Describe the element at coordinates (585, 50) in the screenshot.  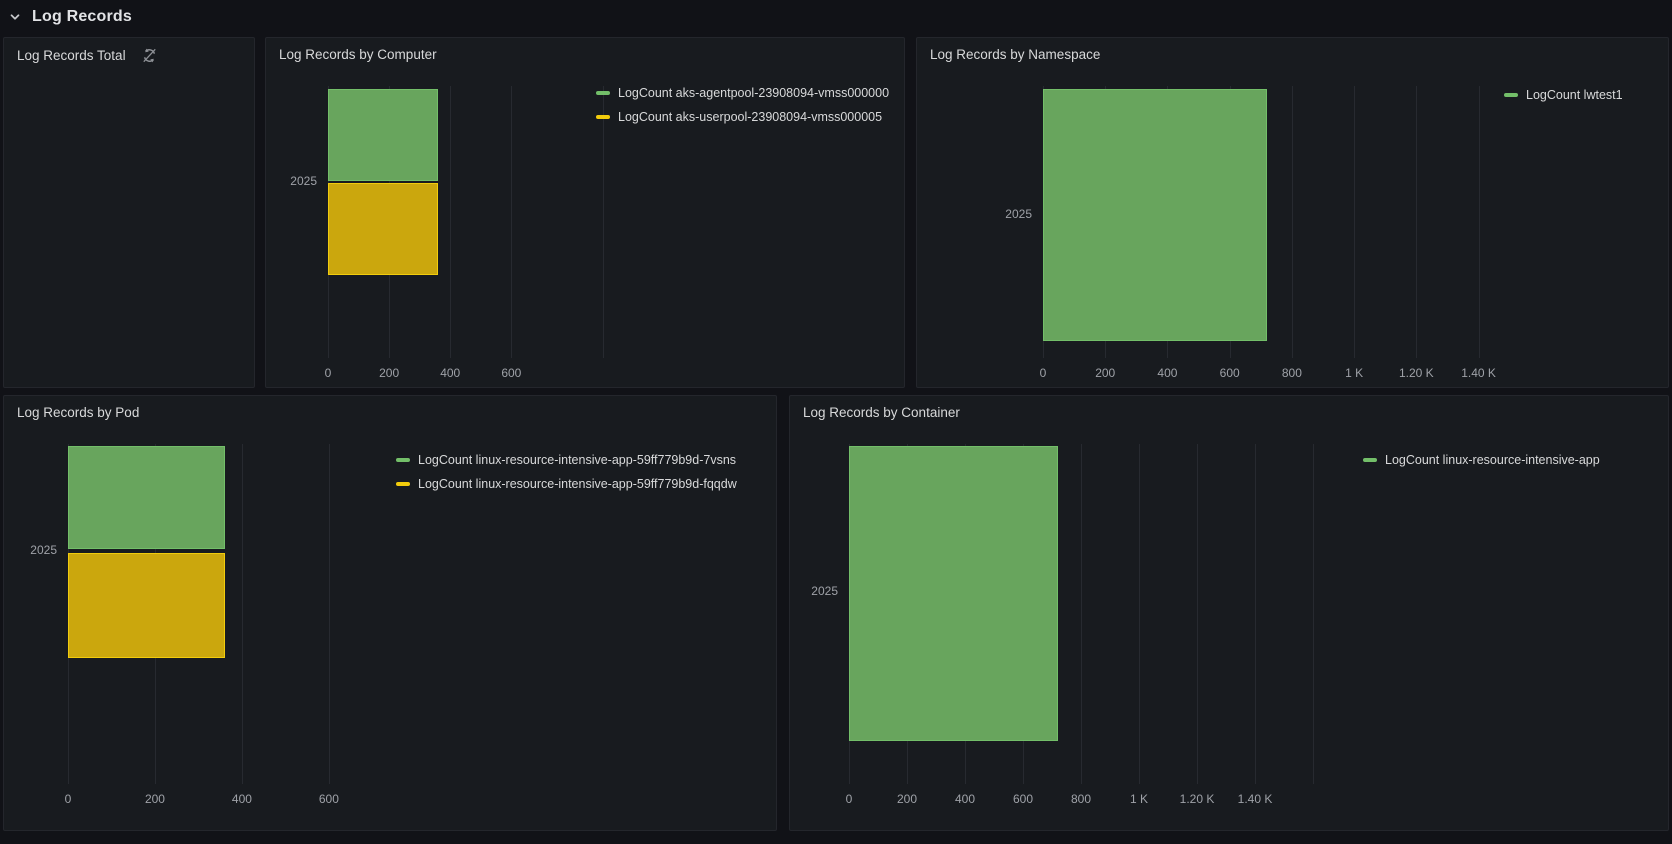
I see `panel-header: Log Records by Computer` at that location.